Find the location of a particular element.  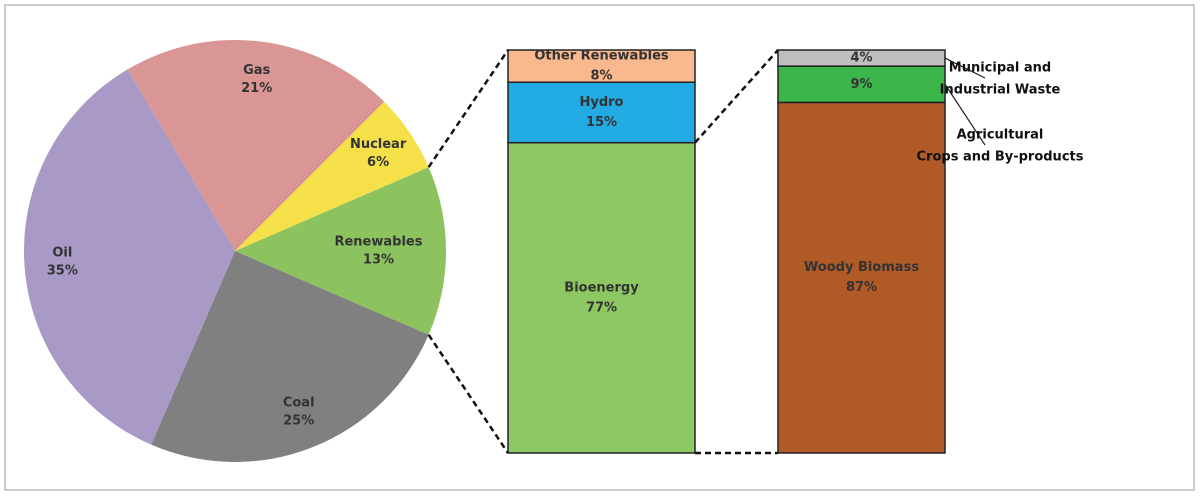

slice-label: Oil is located at coordinates (62, 252).